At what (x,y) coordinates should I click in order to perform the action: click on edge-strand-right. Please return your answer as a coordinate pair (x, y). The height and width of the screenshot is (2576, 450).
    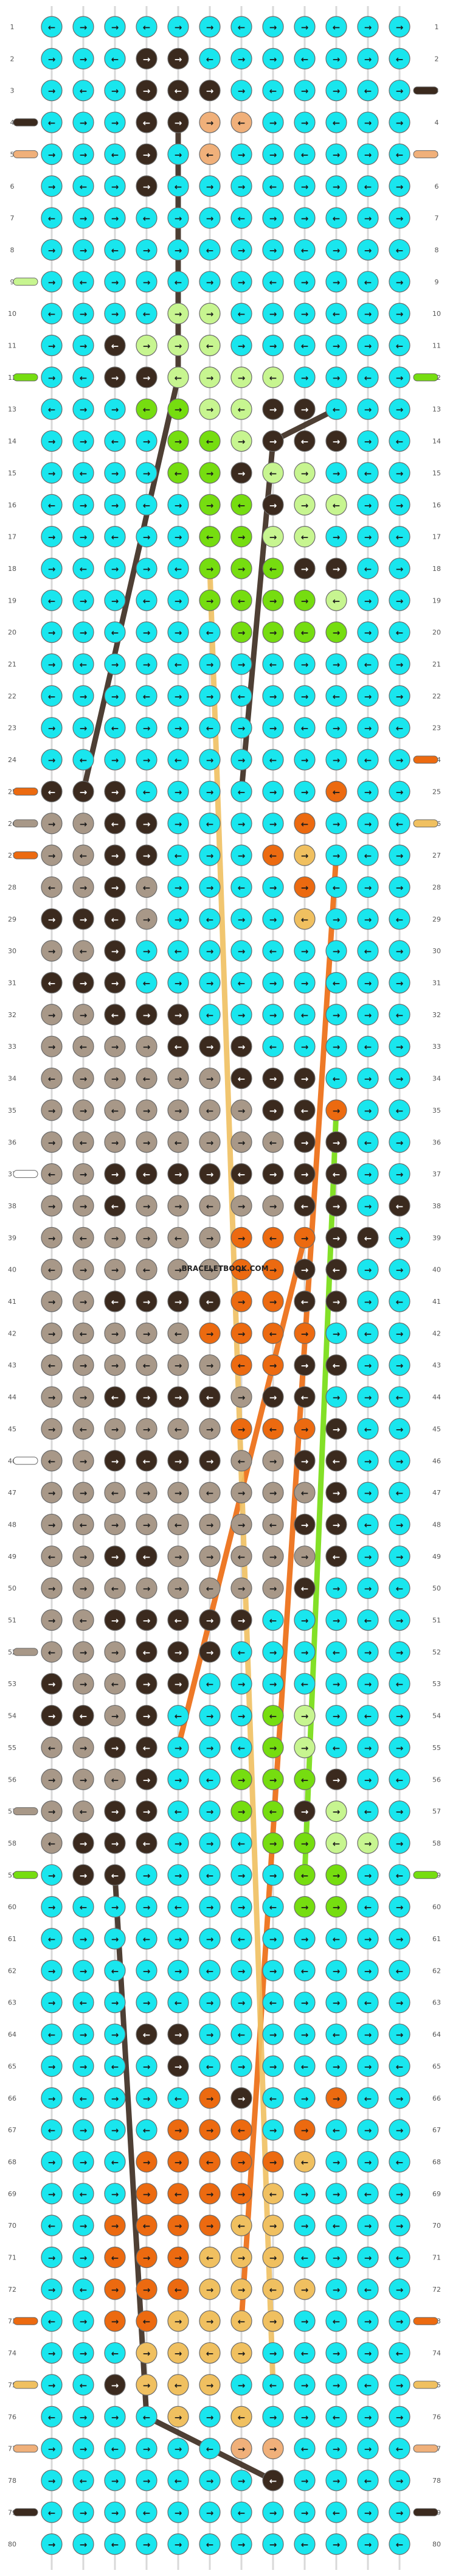
    Looking at the image, I should click on (425, 378).